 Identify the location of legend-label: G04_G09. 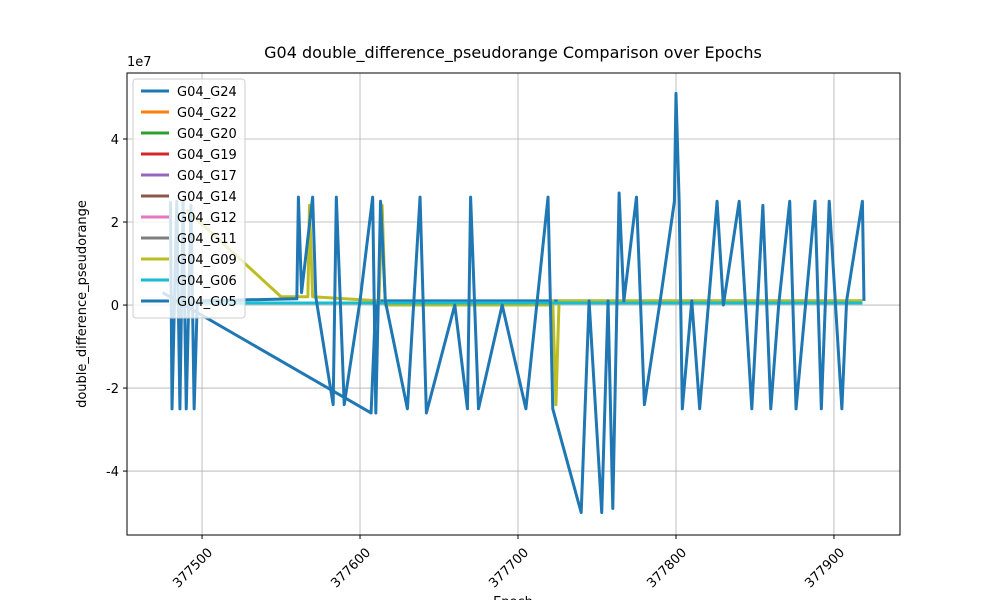
(207, 260).